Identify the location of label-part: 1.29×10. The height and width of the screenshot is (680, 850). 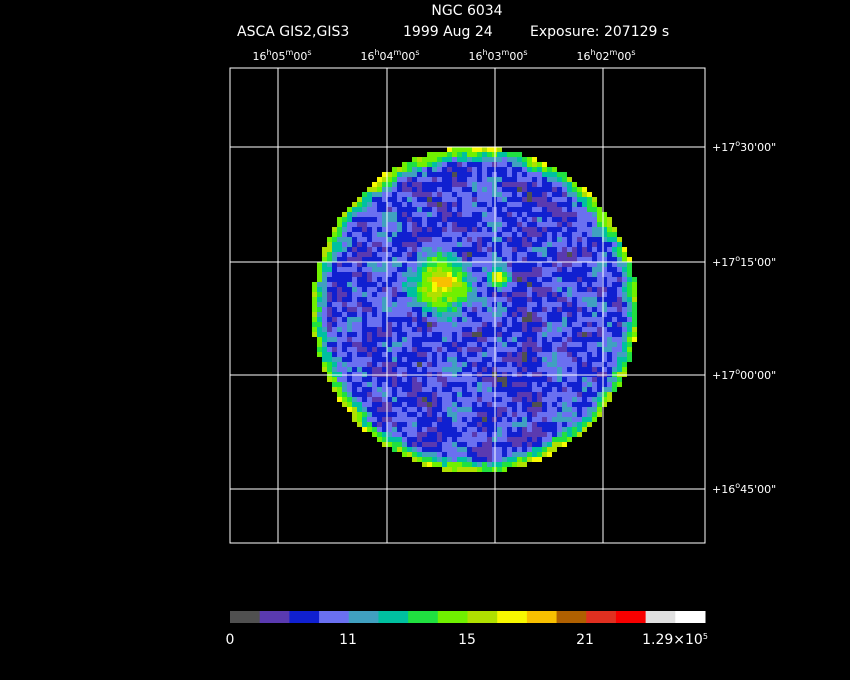
(672, 640).